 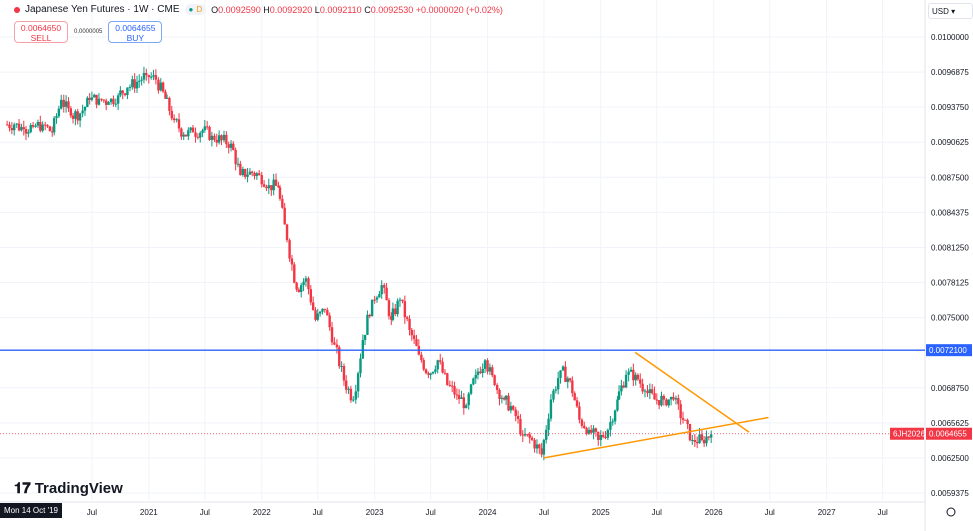 I want to click on currency-select: USD ▾, so click(x=950, y=11).